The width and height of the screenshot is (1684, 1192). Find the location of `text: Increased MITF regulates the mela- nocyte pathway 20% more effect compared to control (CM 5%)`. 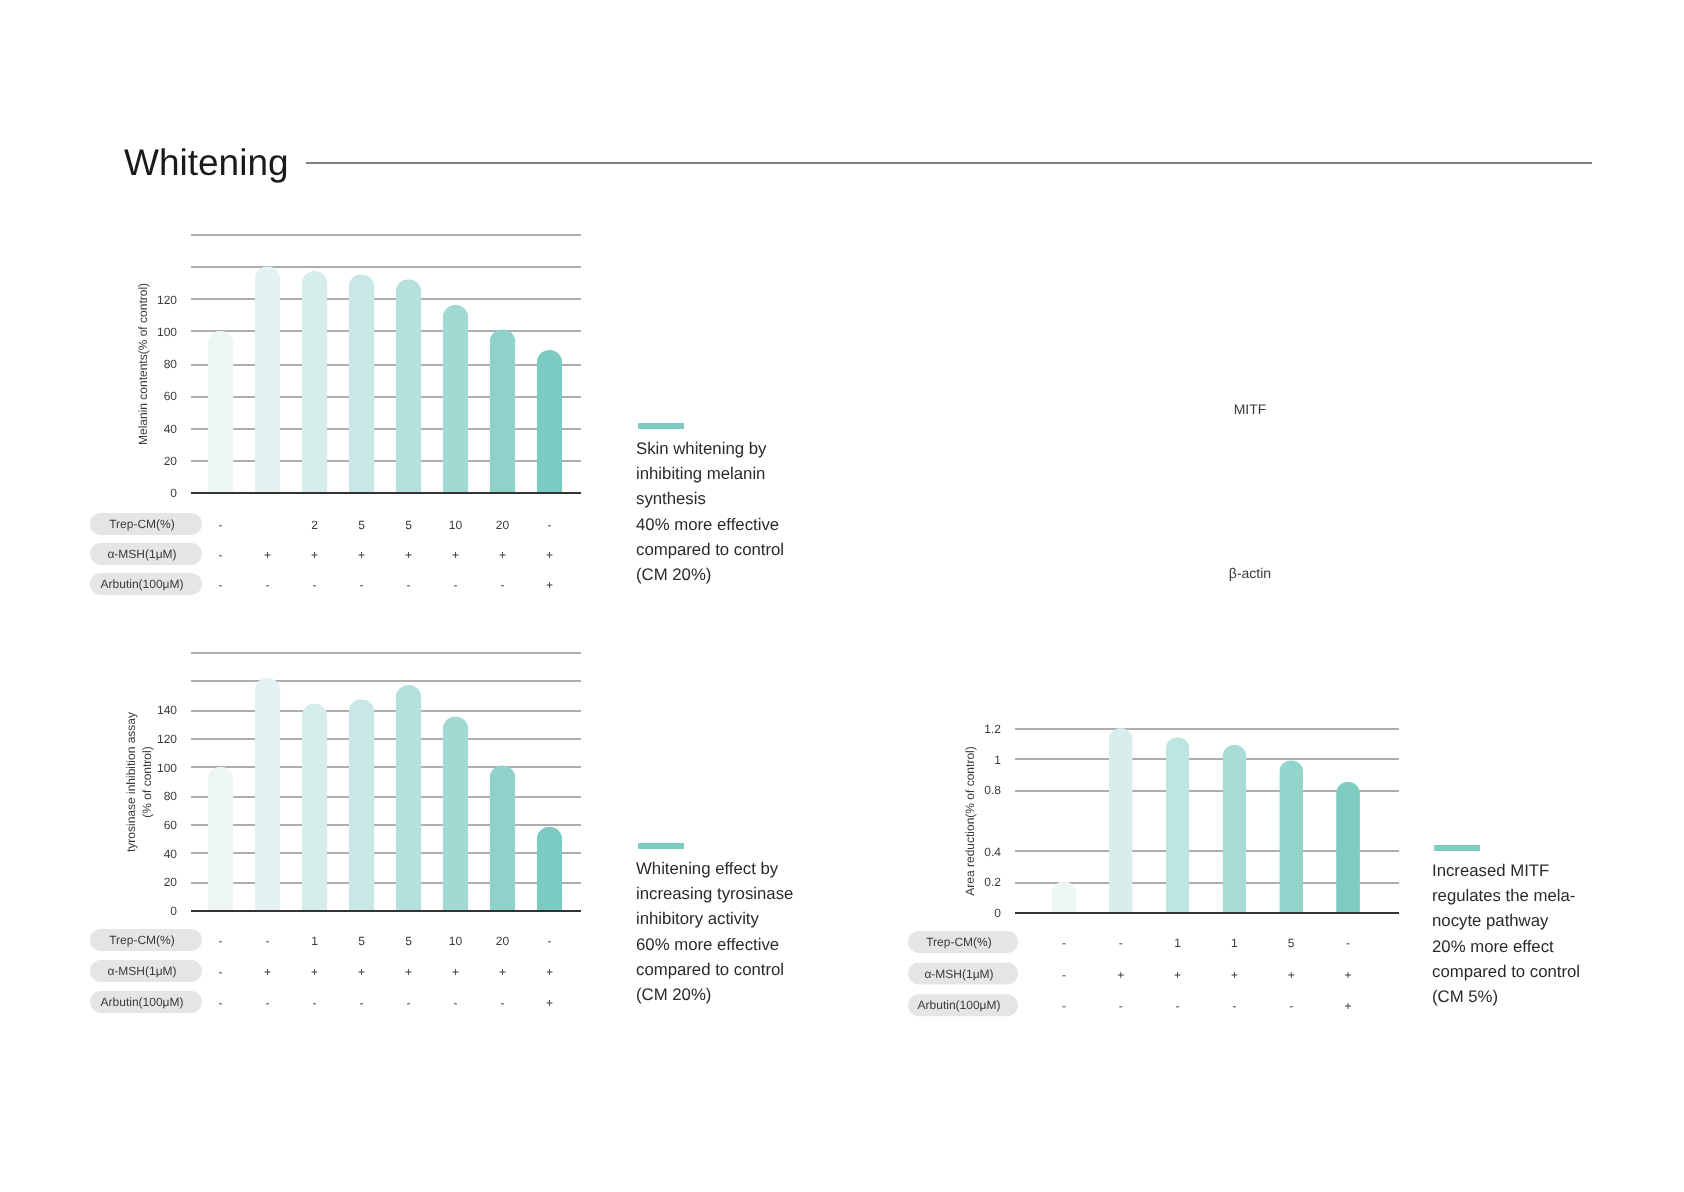

text: Increased MITF regulates the mela- nocyte pathway 20% more effect compared to control (CM 5%) is located at coordinates (1506, 933).